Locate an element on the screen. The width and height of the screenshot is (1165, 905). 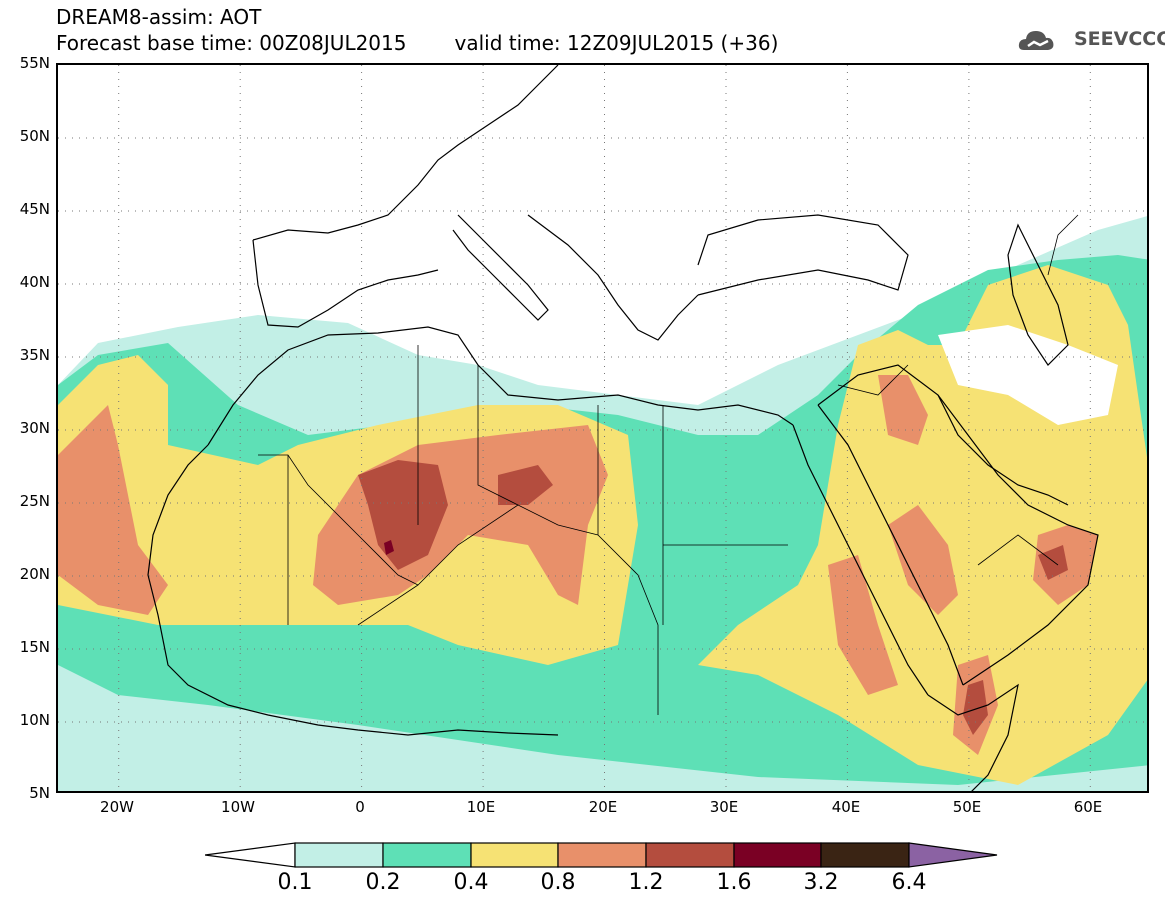
x-tick-label: 50E is located at coordinates (967, 807).